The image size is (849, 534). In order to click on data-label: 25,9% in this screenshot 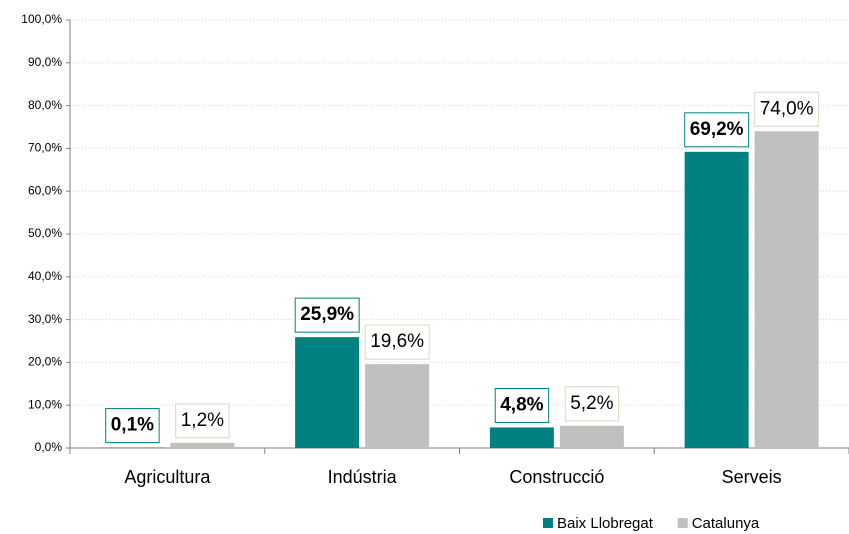, I will do `click(327, 314)`.